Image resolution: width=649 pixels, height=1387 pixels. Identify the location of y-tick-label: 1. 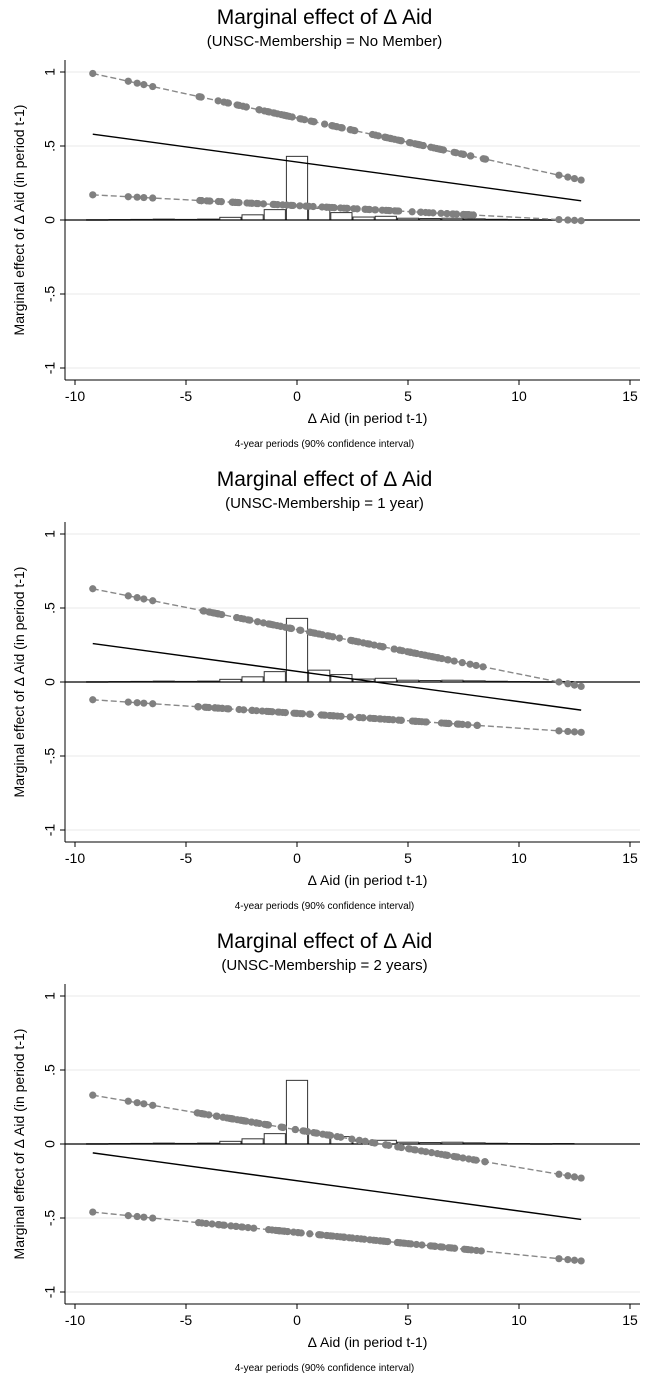
(50, 534).